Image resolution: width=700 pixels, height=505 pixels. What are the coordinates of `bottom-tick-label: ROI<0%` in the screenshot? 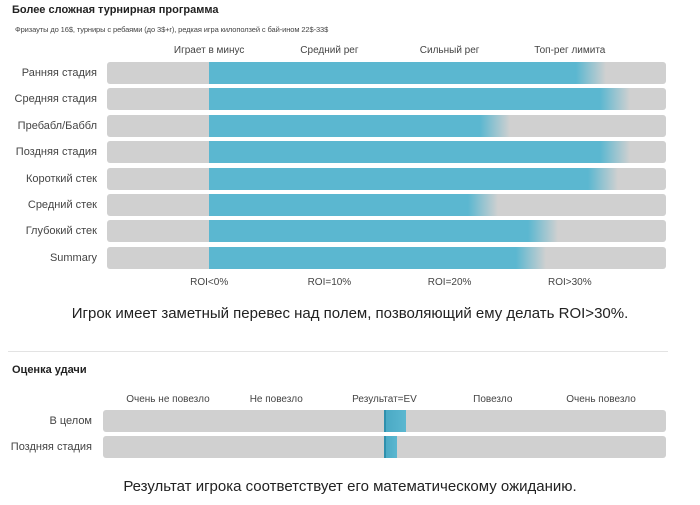 It's located at (209, 283).